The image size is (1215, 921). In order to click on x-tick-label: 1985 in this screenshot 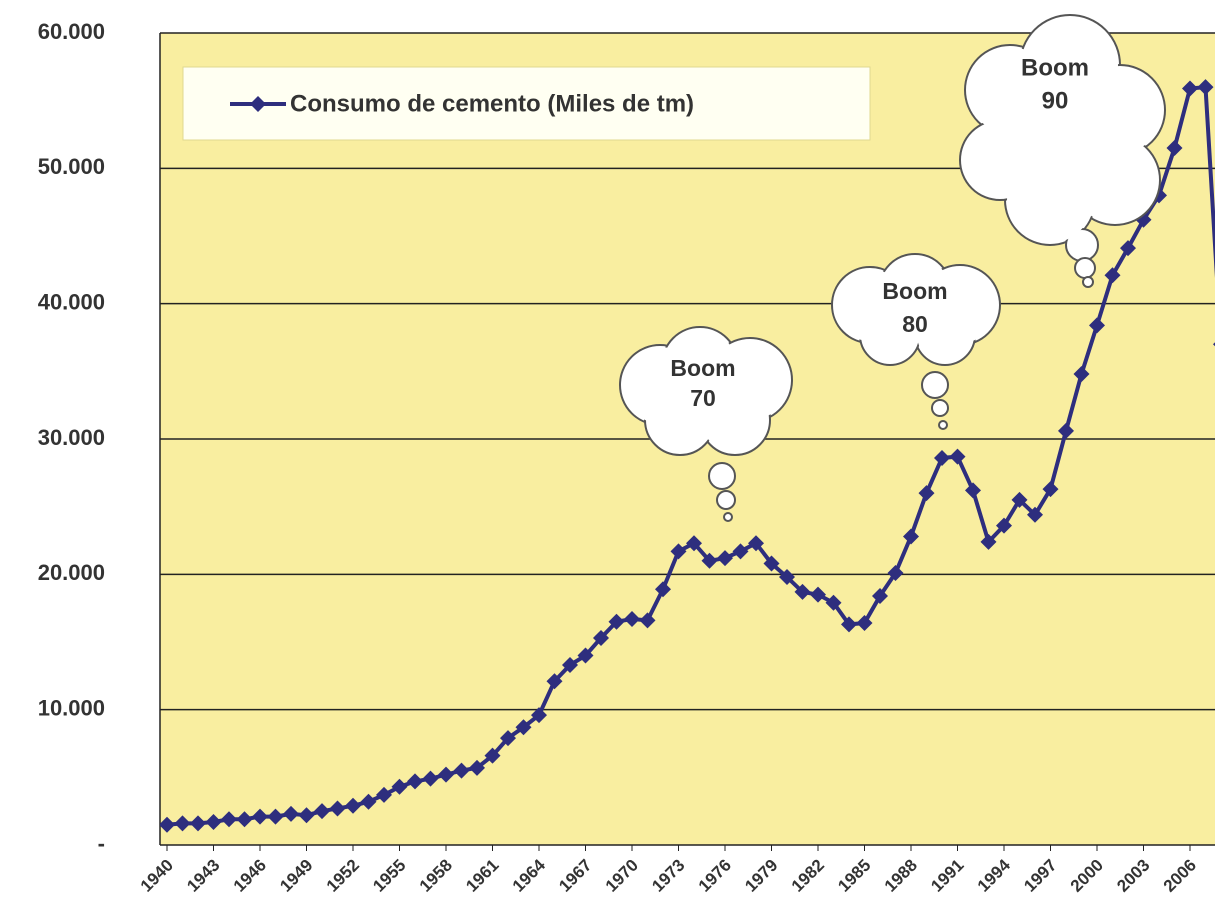, I will do `click(854, 876)`.